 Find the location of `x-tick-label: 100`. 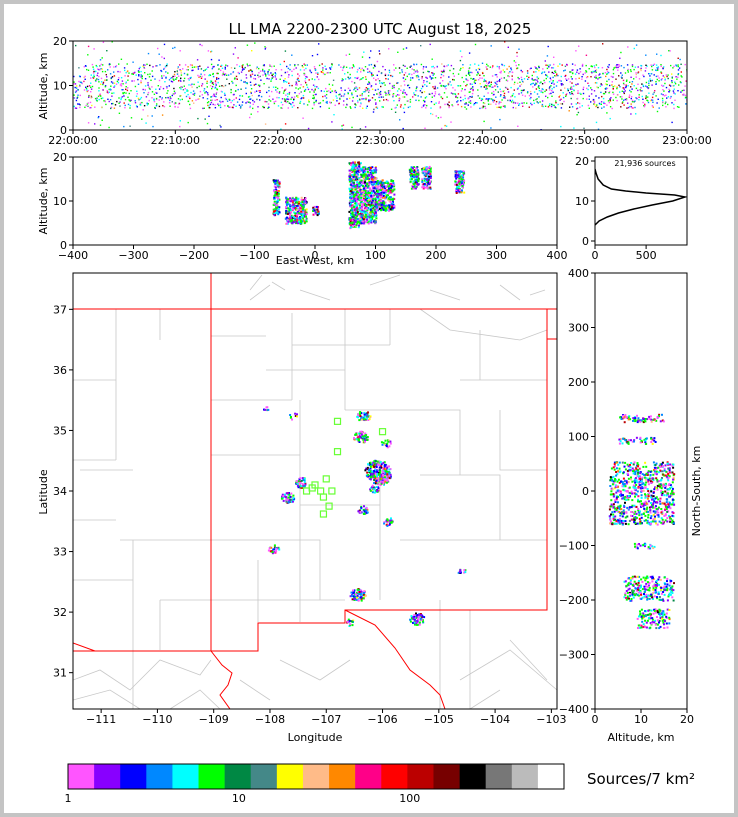

x-tick-label: 100 is located at coordinates (375, 255).